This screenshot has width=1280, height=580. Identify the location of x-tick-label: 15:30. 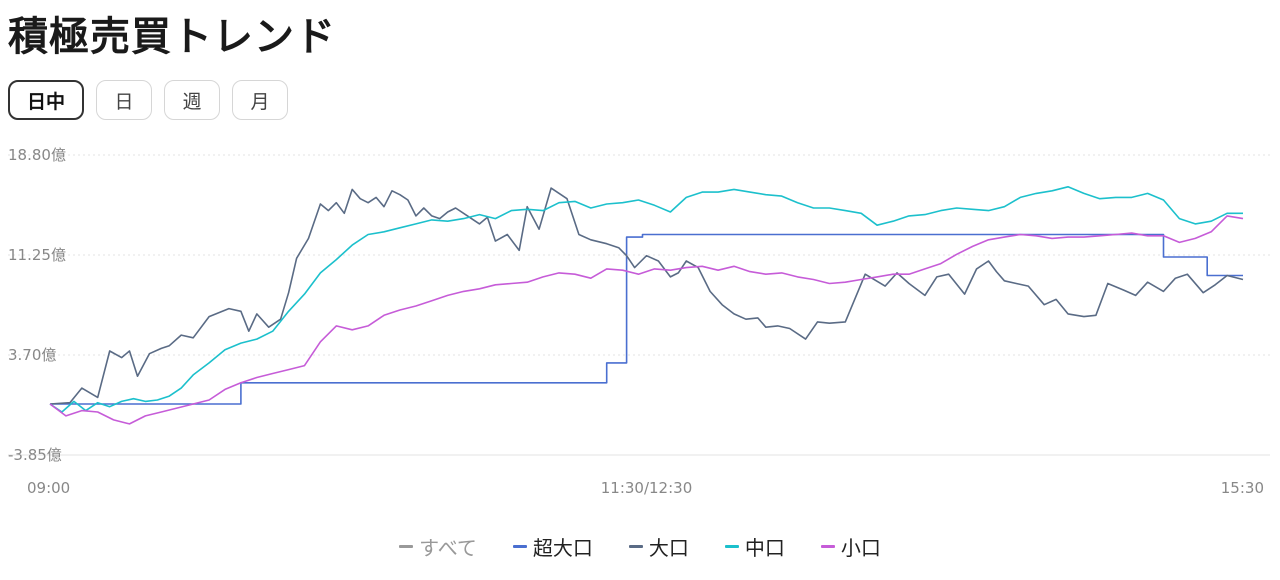
(1242, 488).